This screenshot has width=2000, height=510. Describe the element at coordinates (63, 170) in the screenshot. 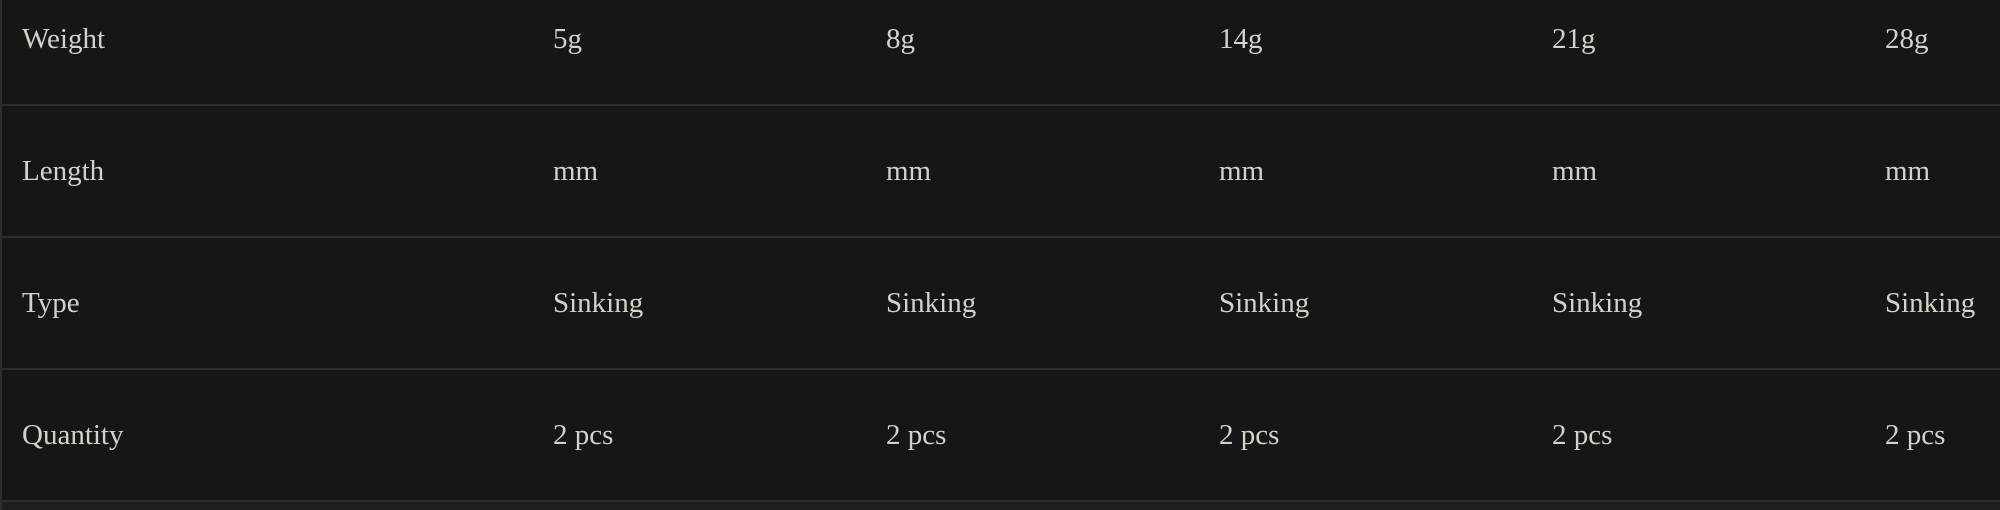

I see `spec-label-length: Length` at that location.